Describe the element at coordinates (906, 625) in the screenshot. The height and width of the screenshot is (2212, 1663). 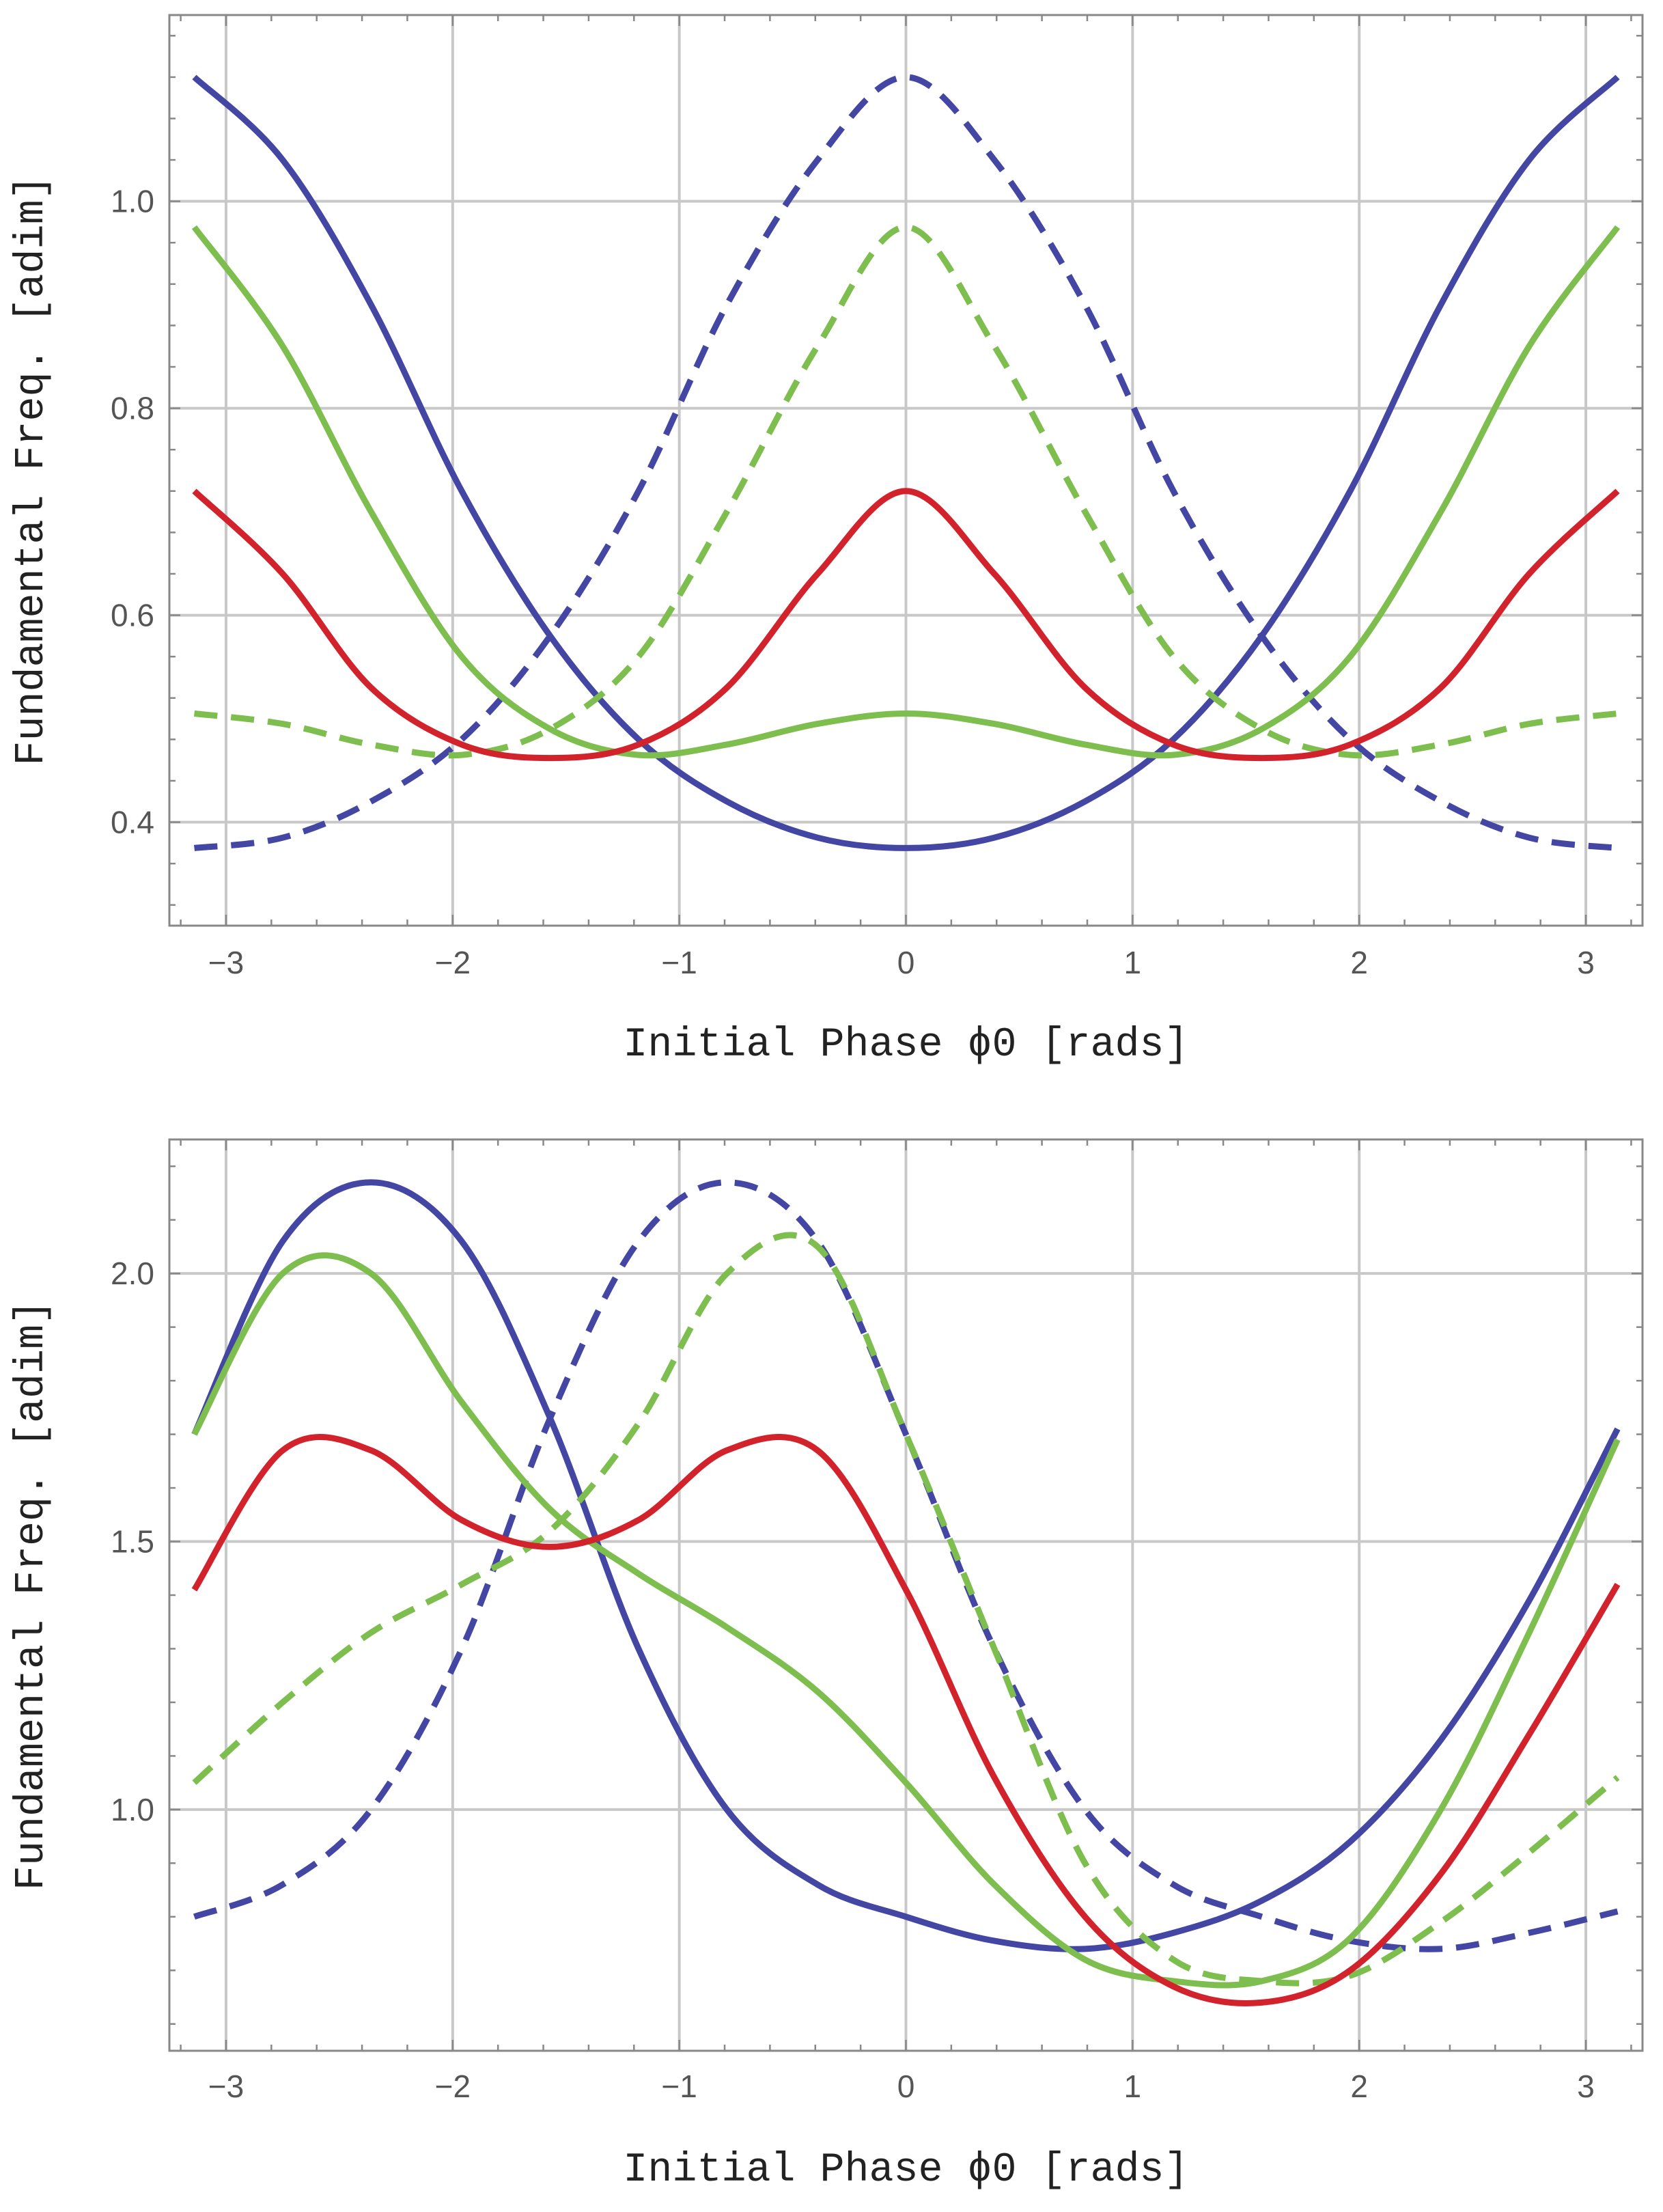
I see `series-line-red-solid` at that location.